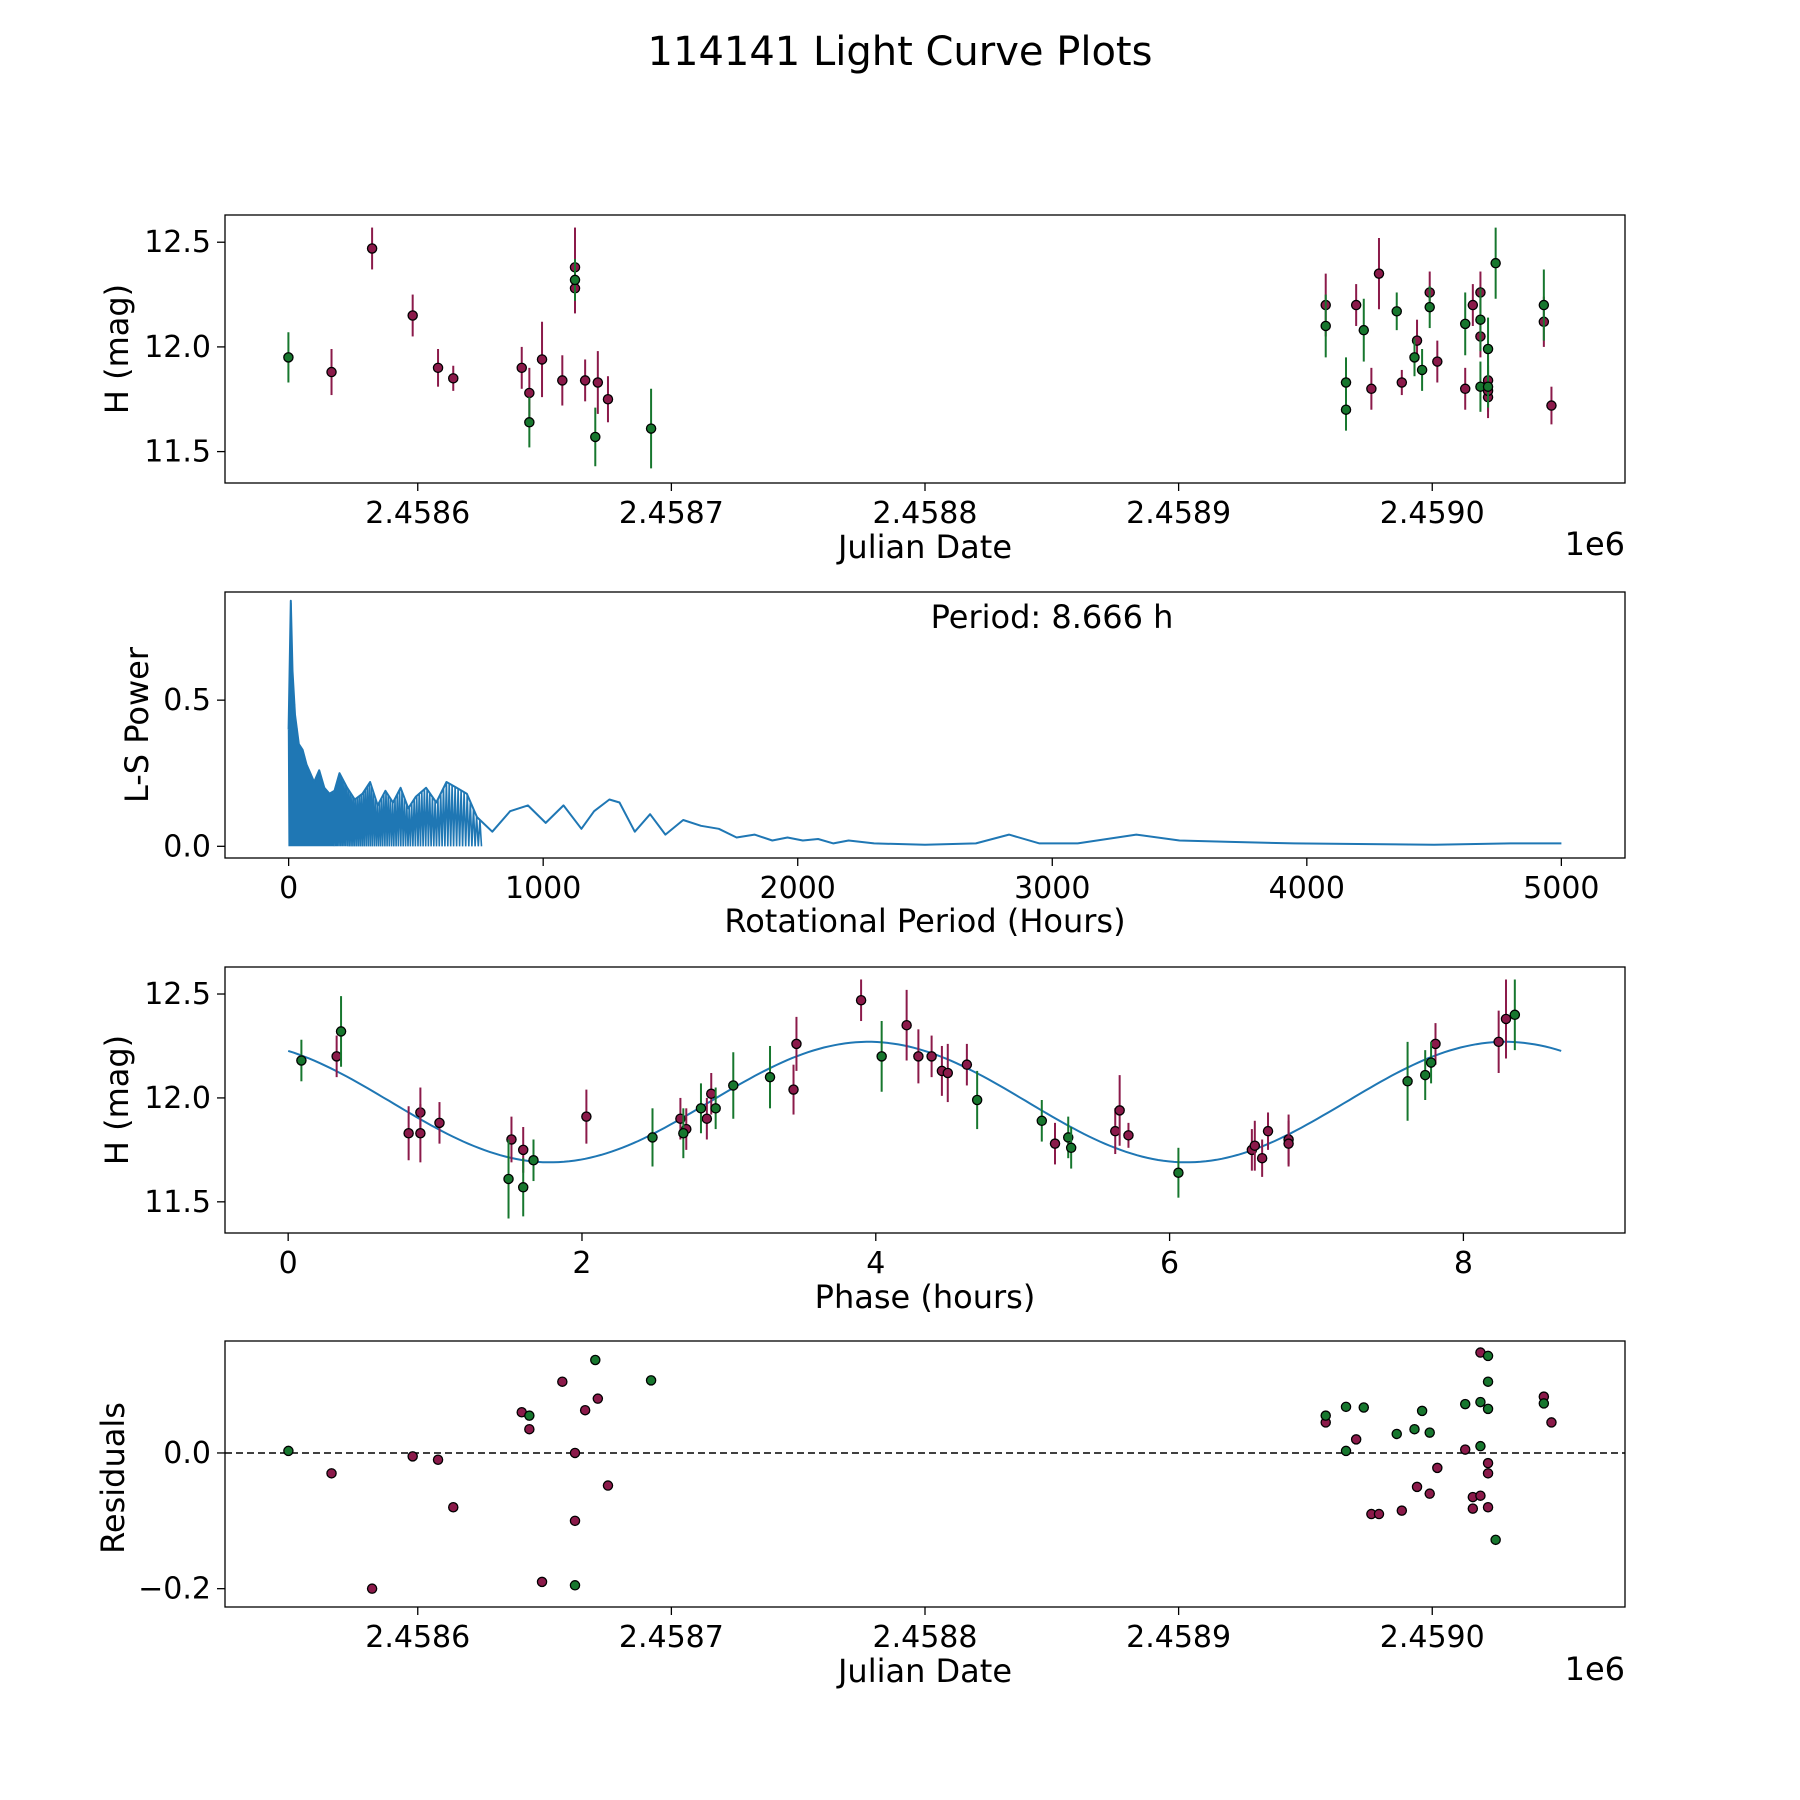 The height and width of the screenshot is (1800, 1800). Describe the element at coordinates (875, 1263) in the screenshot. I see `x-tick-label: 4` at that location.